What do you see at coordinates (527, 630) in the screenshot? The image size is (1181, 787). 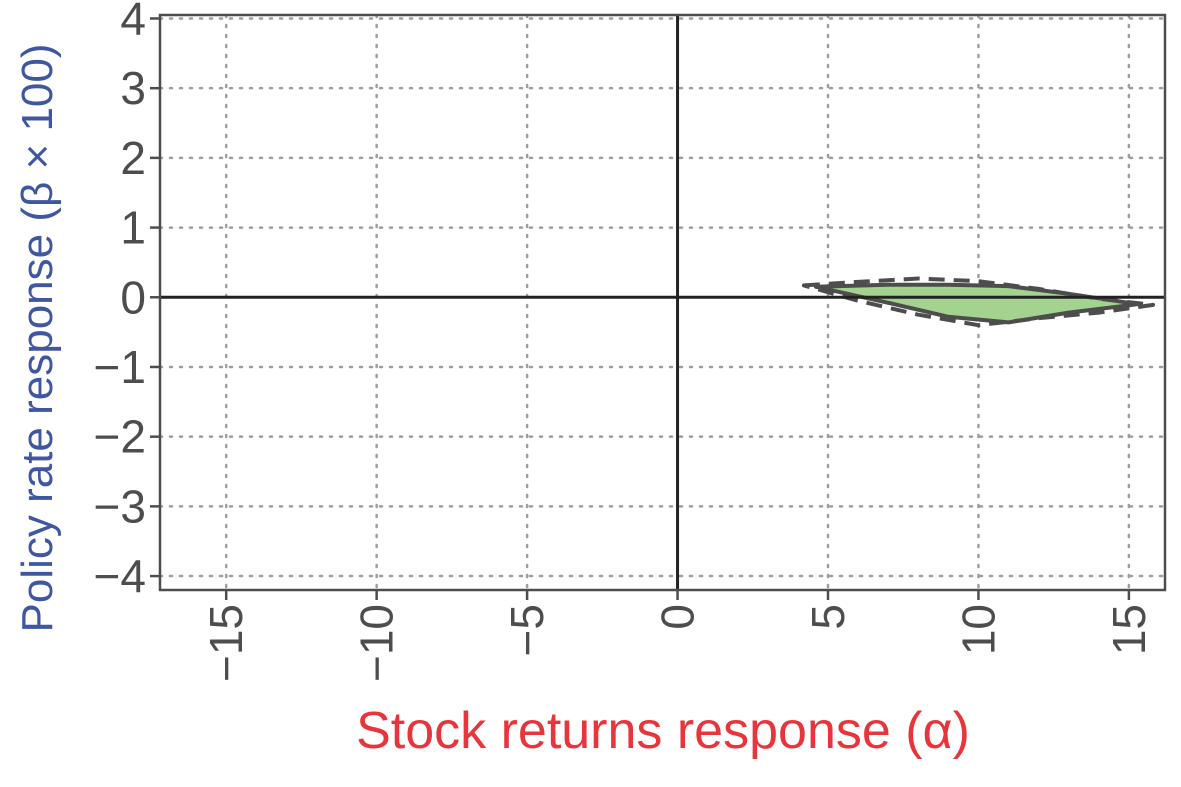 I see `x-tick-label: −5` at bounding box center [527, 630].